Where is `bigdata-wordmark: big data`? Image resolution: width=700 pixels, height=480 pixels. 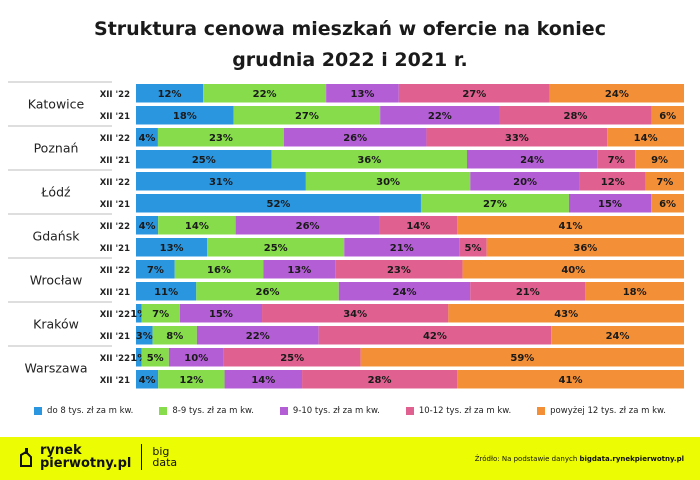 bigdata-wordmark: big data is located at coordinates (164, 457).